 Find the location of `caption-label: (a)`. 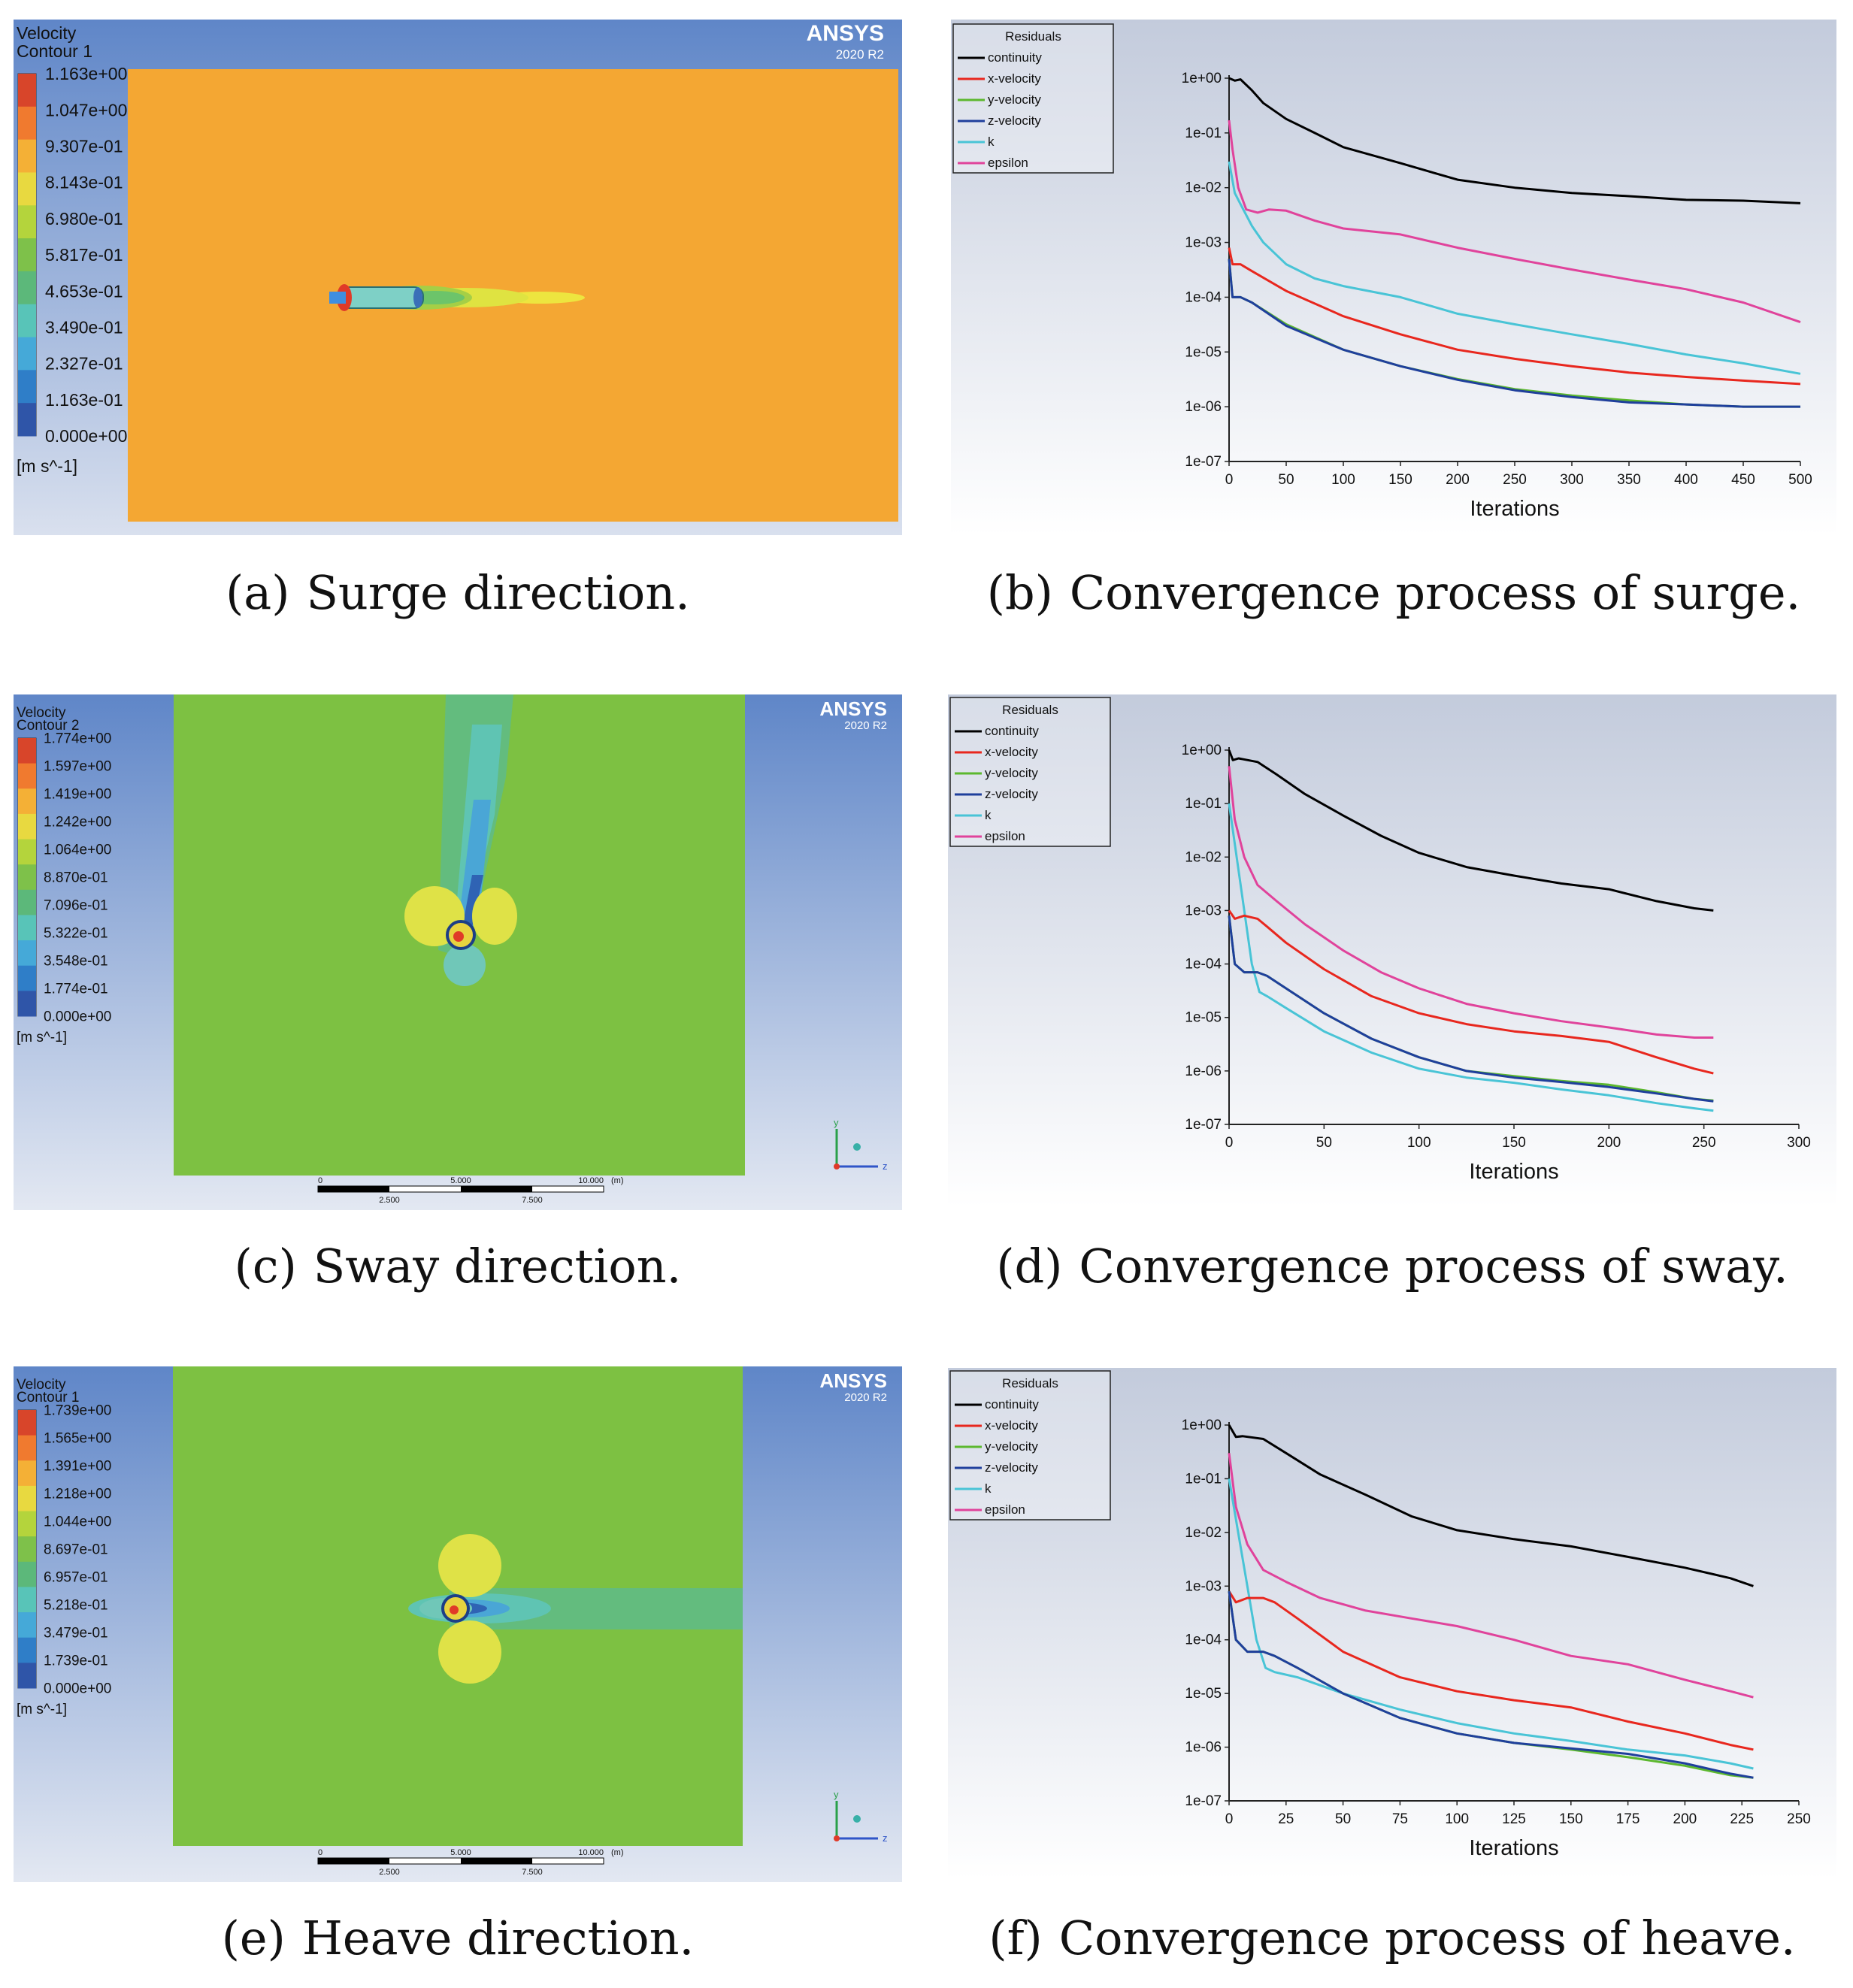

caption-label: (a) is located at coordinates (258, 593).